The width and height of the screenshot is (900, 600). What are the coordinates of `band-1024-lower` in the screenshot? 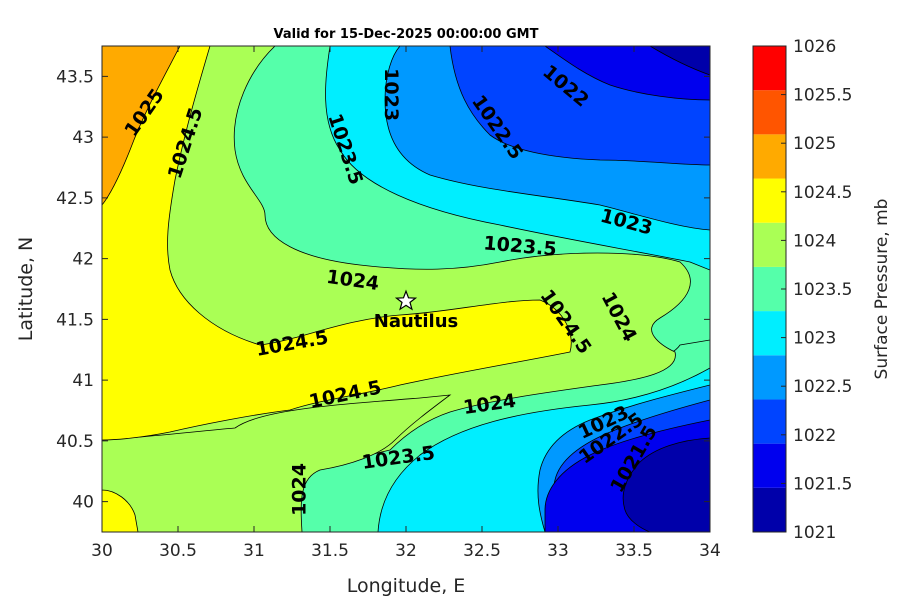 It's located at (277, 463).